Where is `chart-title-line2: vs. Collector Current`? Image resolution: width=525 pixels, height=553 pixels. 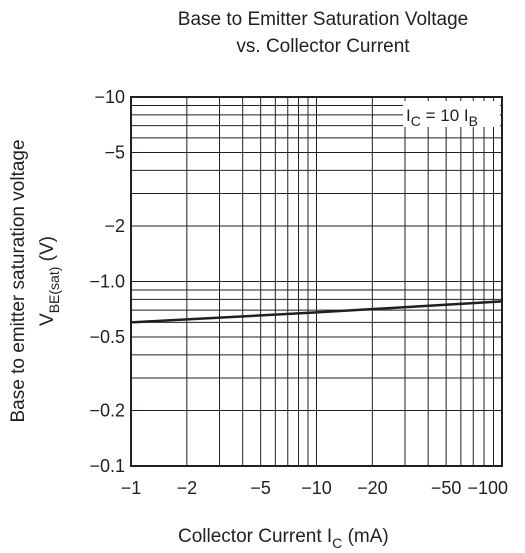 chart-title-line2: vs. Collector Current is located at coordinates (323, 46).